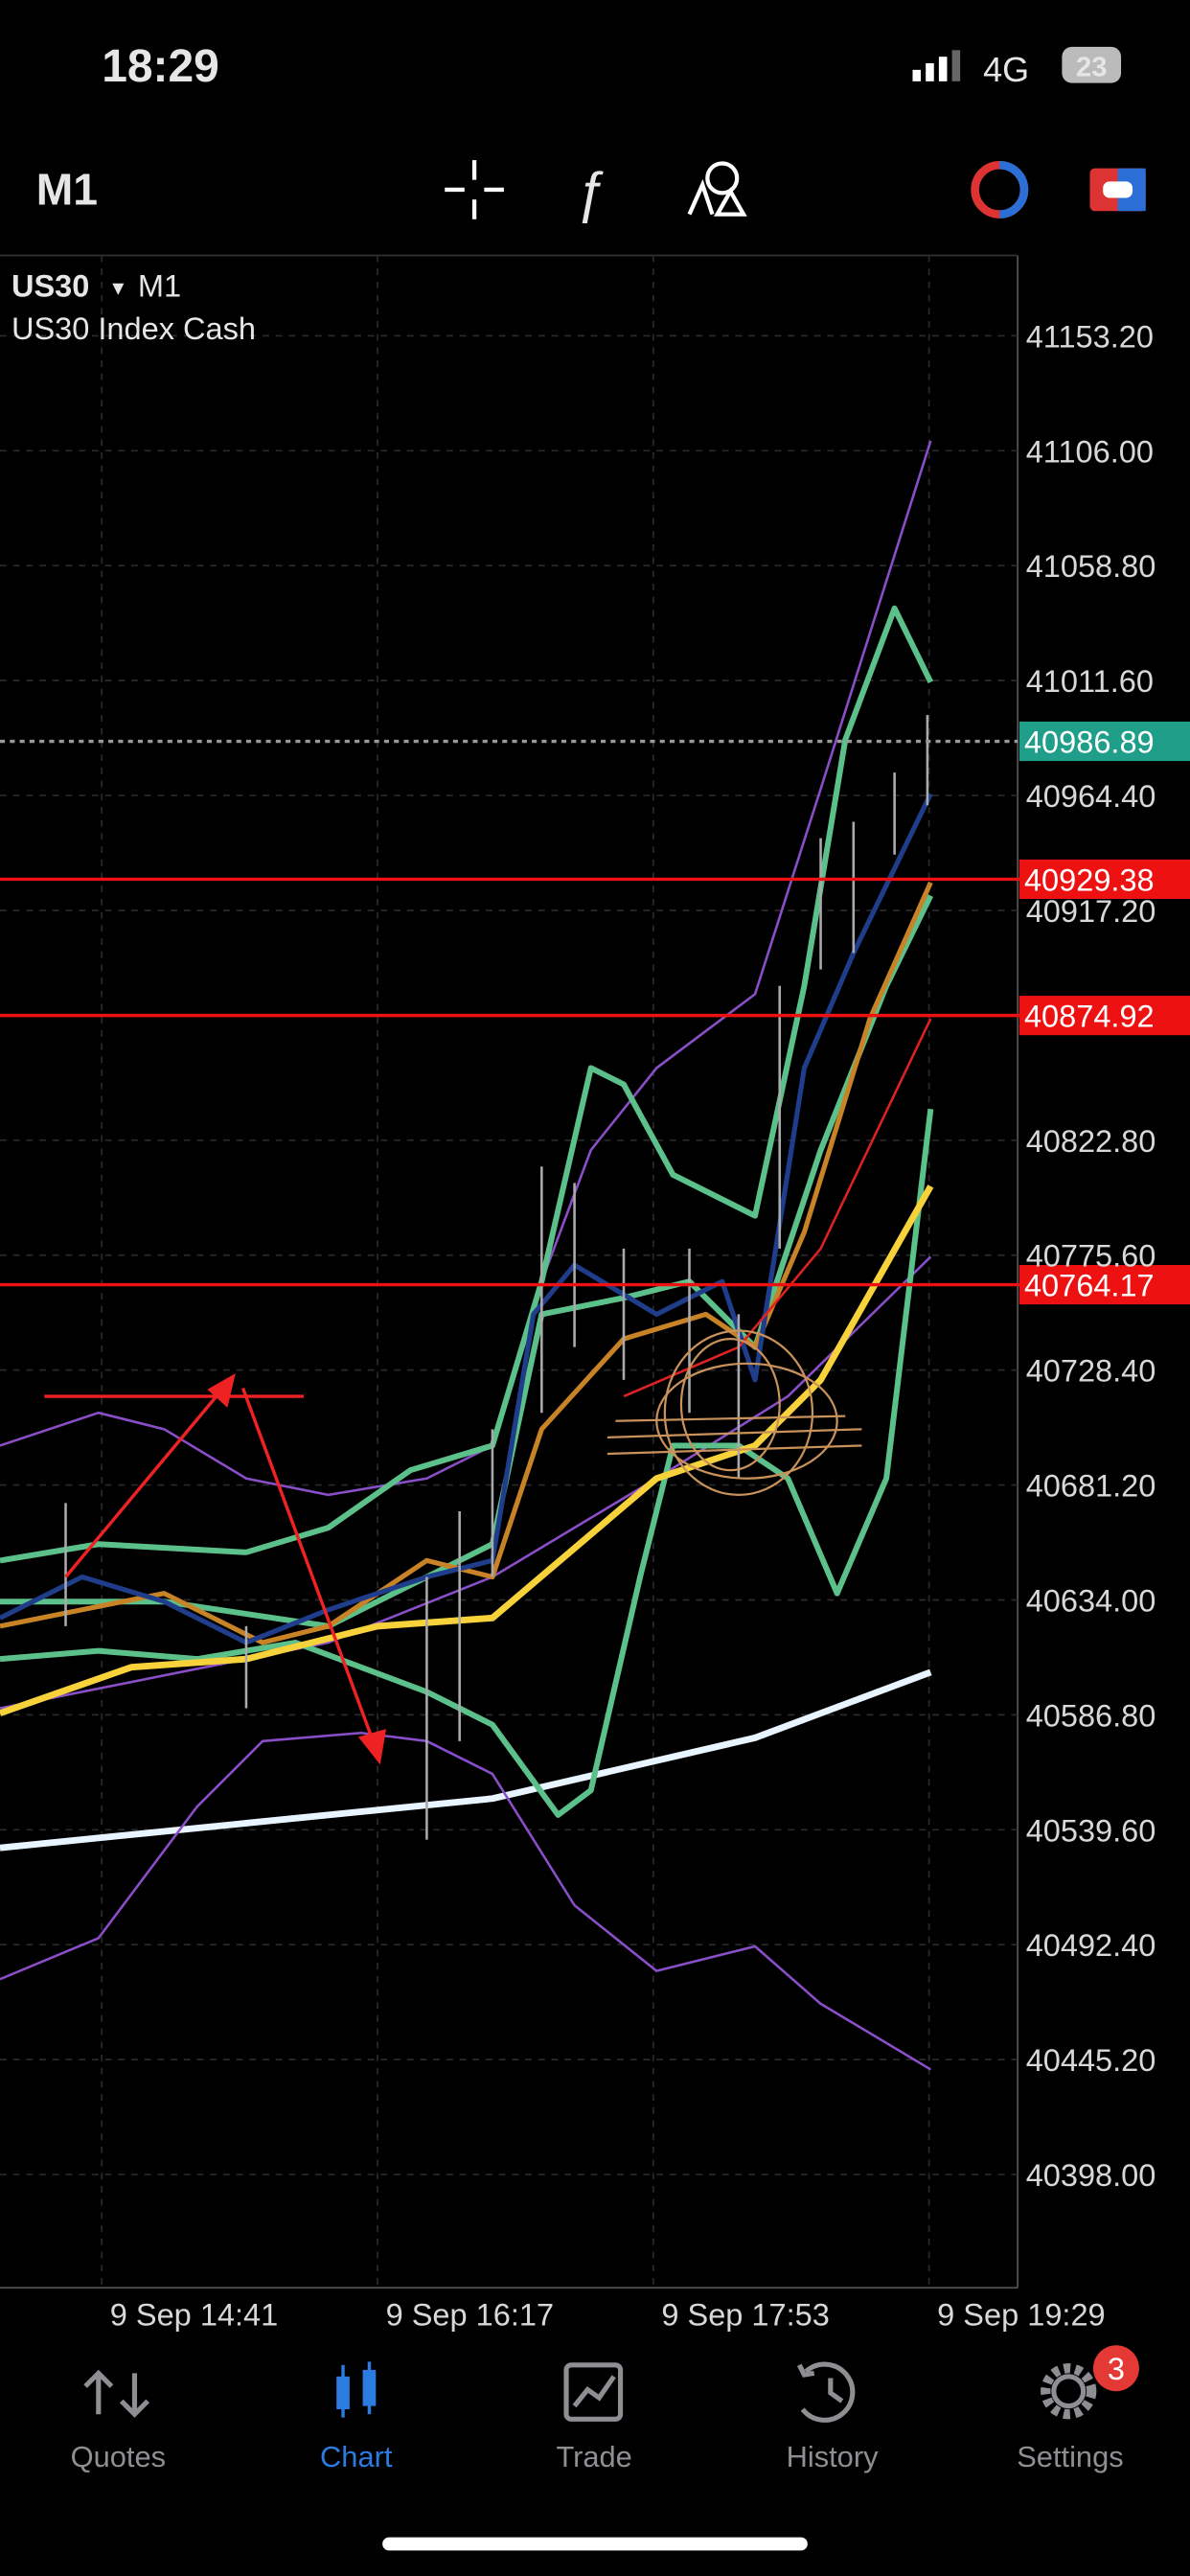 This screenshot has width=1190, height=2576. I want to click on tab-bar: Quotes Chart Trade History Settings 3, so click(605, 2448).